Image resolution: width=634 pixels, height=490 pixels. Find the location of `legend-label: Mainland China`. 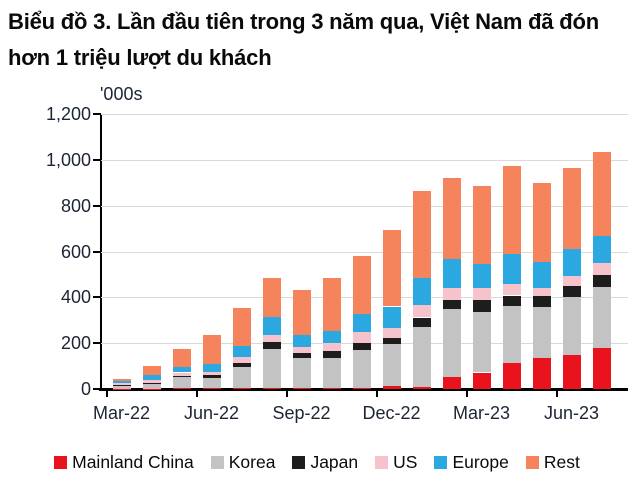

legend-label: Mainland China is located at coordinates (133, 461).